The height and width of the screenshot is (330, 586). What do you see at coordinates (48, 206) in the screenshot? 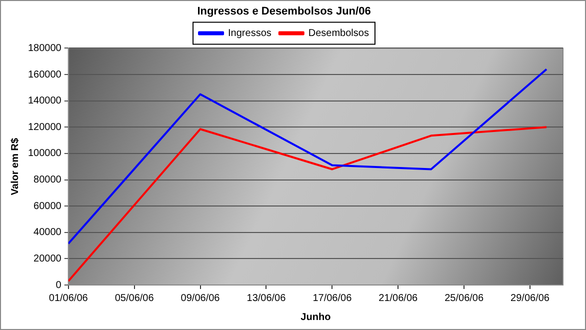
I see `y-tick-label: 60000` at bounding box center [48, 206].